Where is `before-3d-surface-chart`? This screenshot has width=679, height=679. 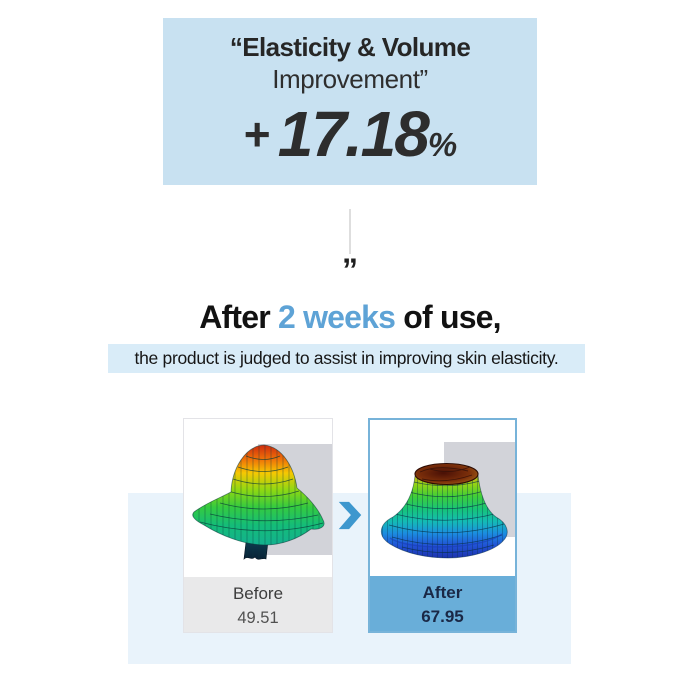 before-3d-surface-chart is located at coordinates (262, 502).